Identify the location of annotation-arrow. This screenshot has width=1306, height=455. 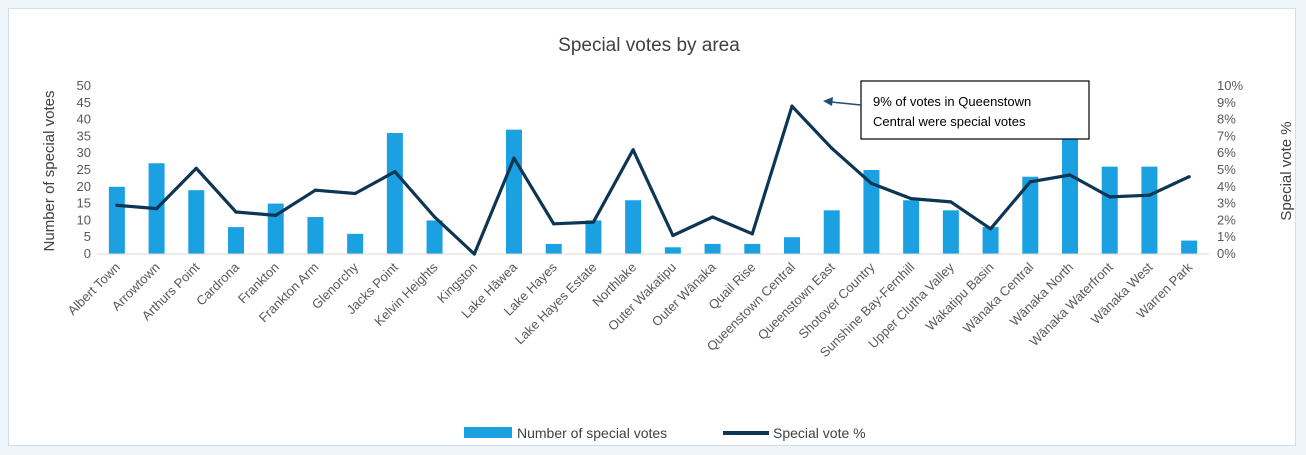
(846, 103).